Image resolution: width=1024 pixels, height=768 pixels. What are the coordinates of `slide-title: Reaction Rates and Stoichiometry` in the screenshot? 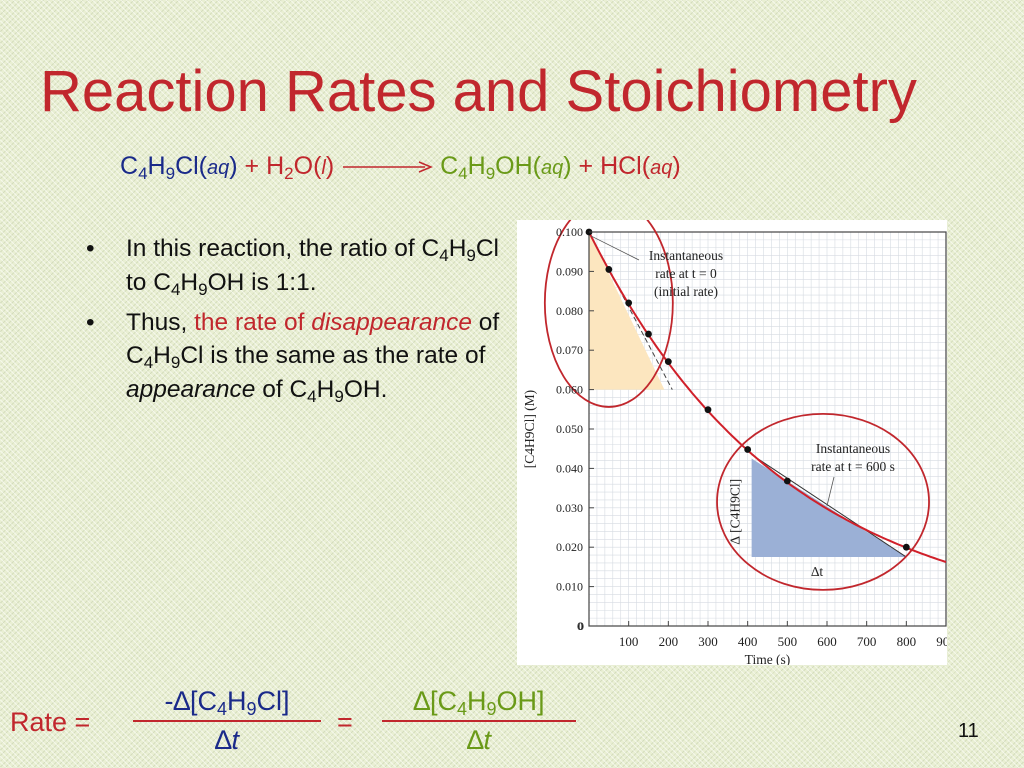 It's located at (478, 91).